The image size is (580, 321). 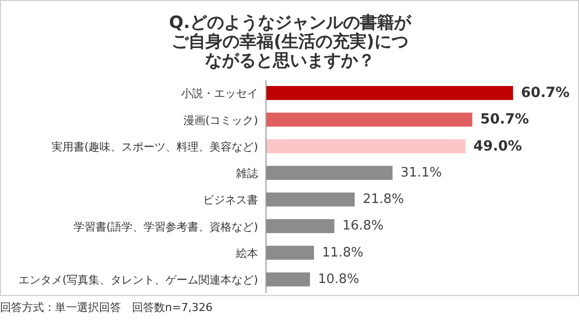 I want to click on data-label: 31.1%, so click(x=421, y=172).